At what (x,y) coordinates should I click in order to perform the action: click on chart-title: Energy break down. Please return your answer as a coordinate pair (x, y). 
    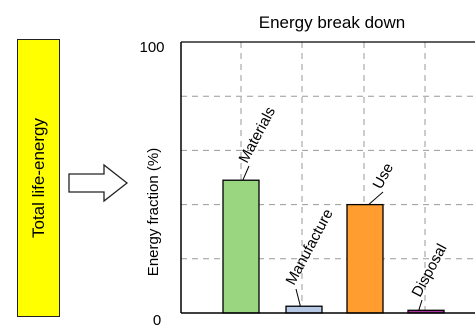
    Looking at the image, I should click on (332, 22).